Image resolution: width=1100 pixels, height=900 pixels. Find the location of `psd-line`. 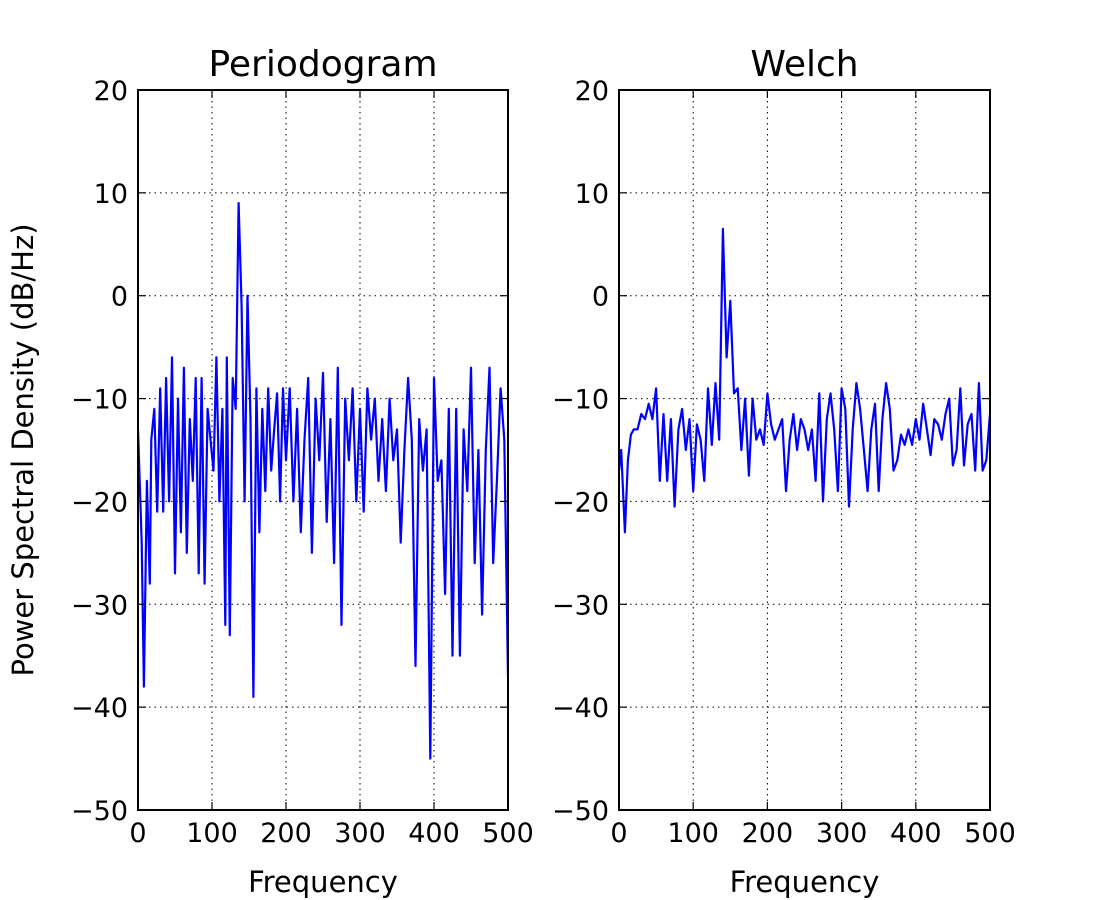

psd-line is located at coordinates (804, 380).